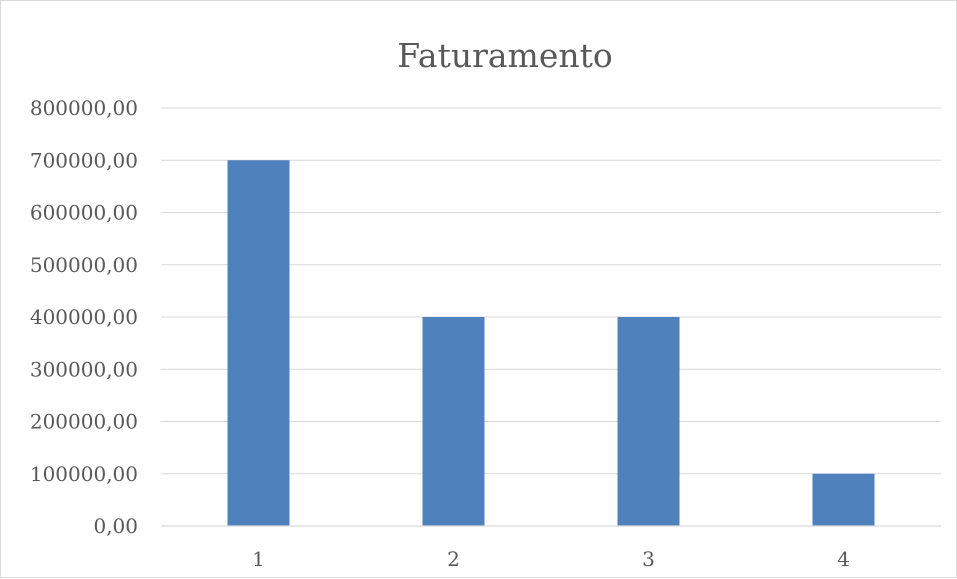 The width and height of the screenshot is (957, 579). What do you see at coordinates (84, 422) in the screenshot?
I see `y-tick-label: 200000,00` at bounding box center [84, 422].